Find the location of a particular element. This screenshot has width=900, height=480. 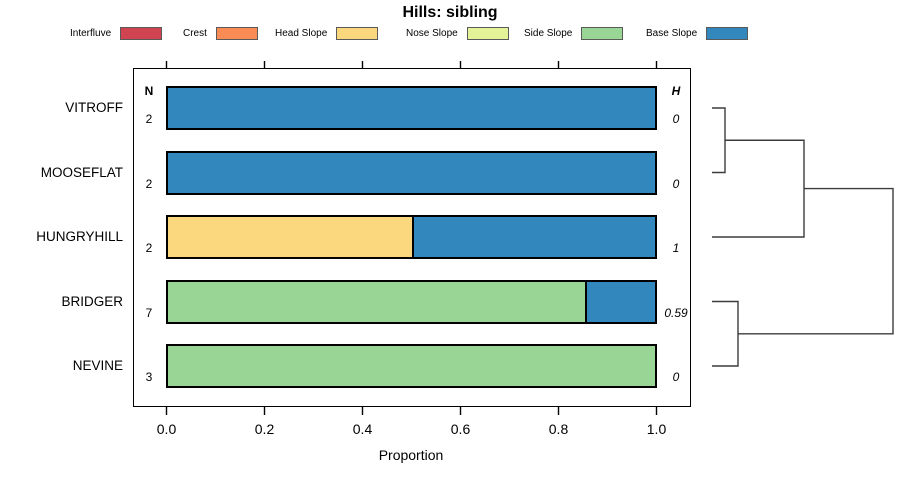

x-tick-label: 0.8 is located at coordinates (558, 429).